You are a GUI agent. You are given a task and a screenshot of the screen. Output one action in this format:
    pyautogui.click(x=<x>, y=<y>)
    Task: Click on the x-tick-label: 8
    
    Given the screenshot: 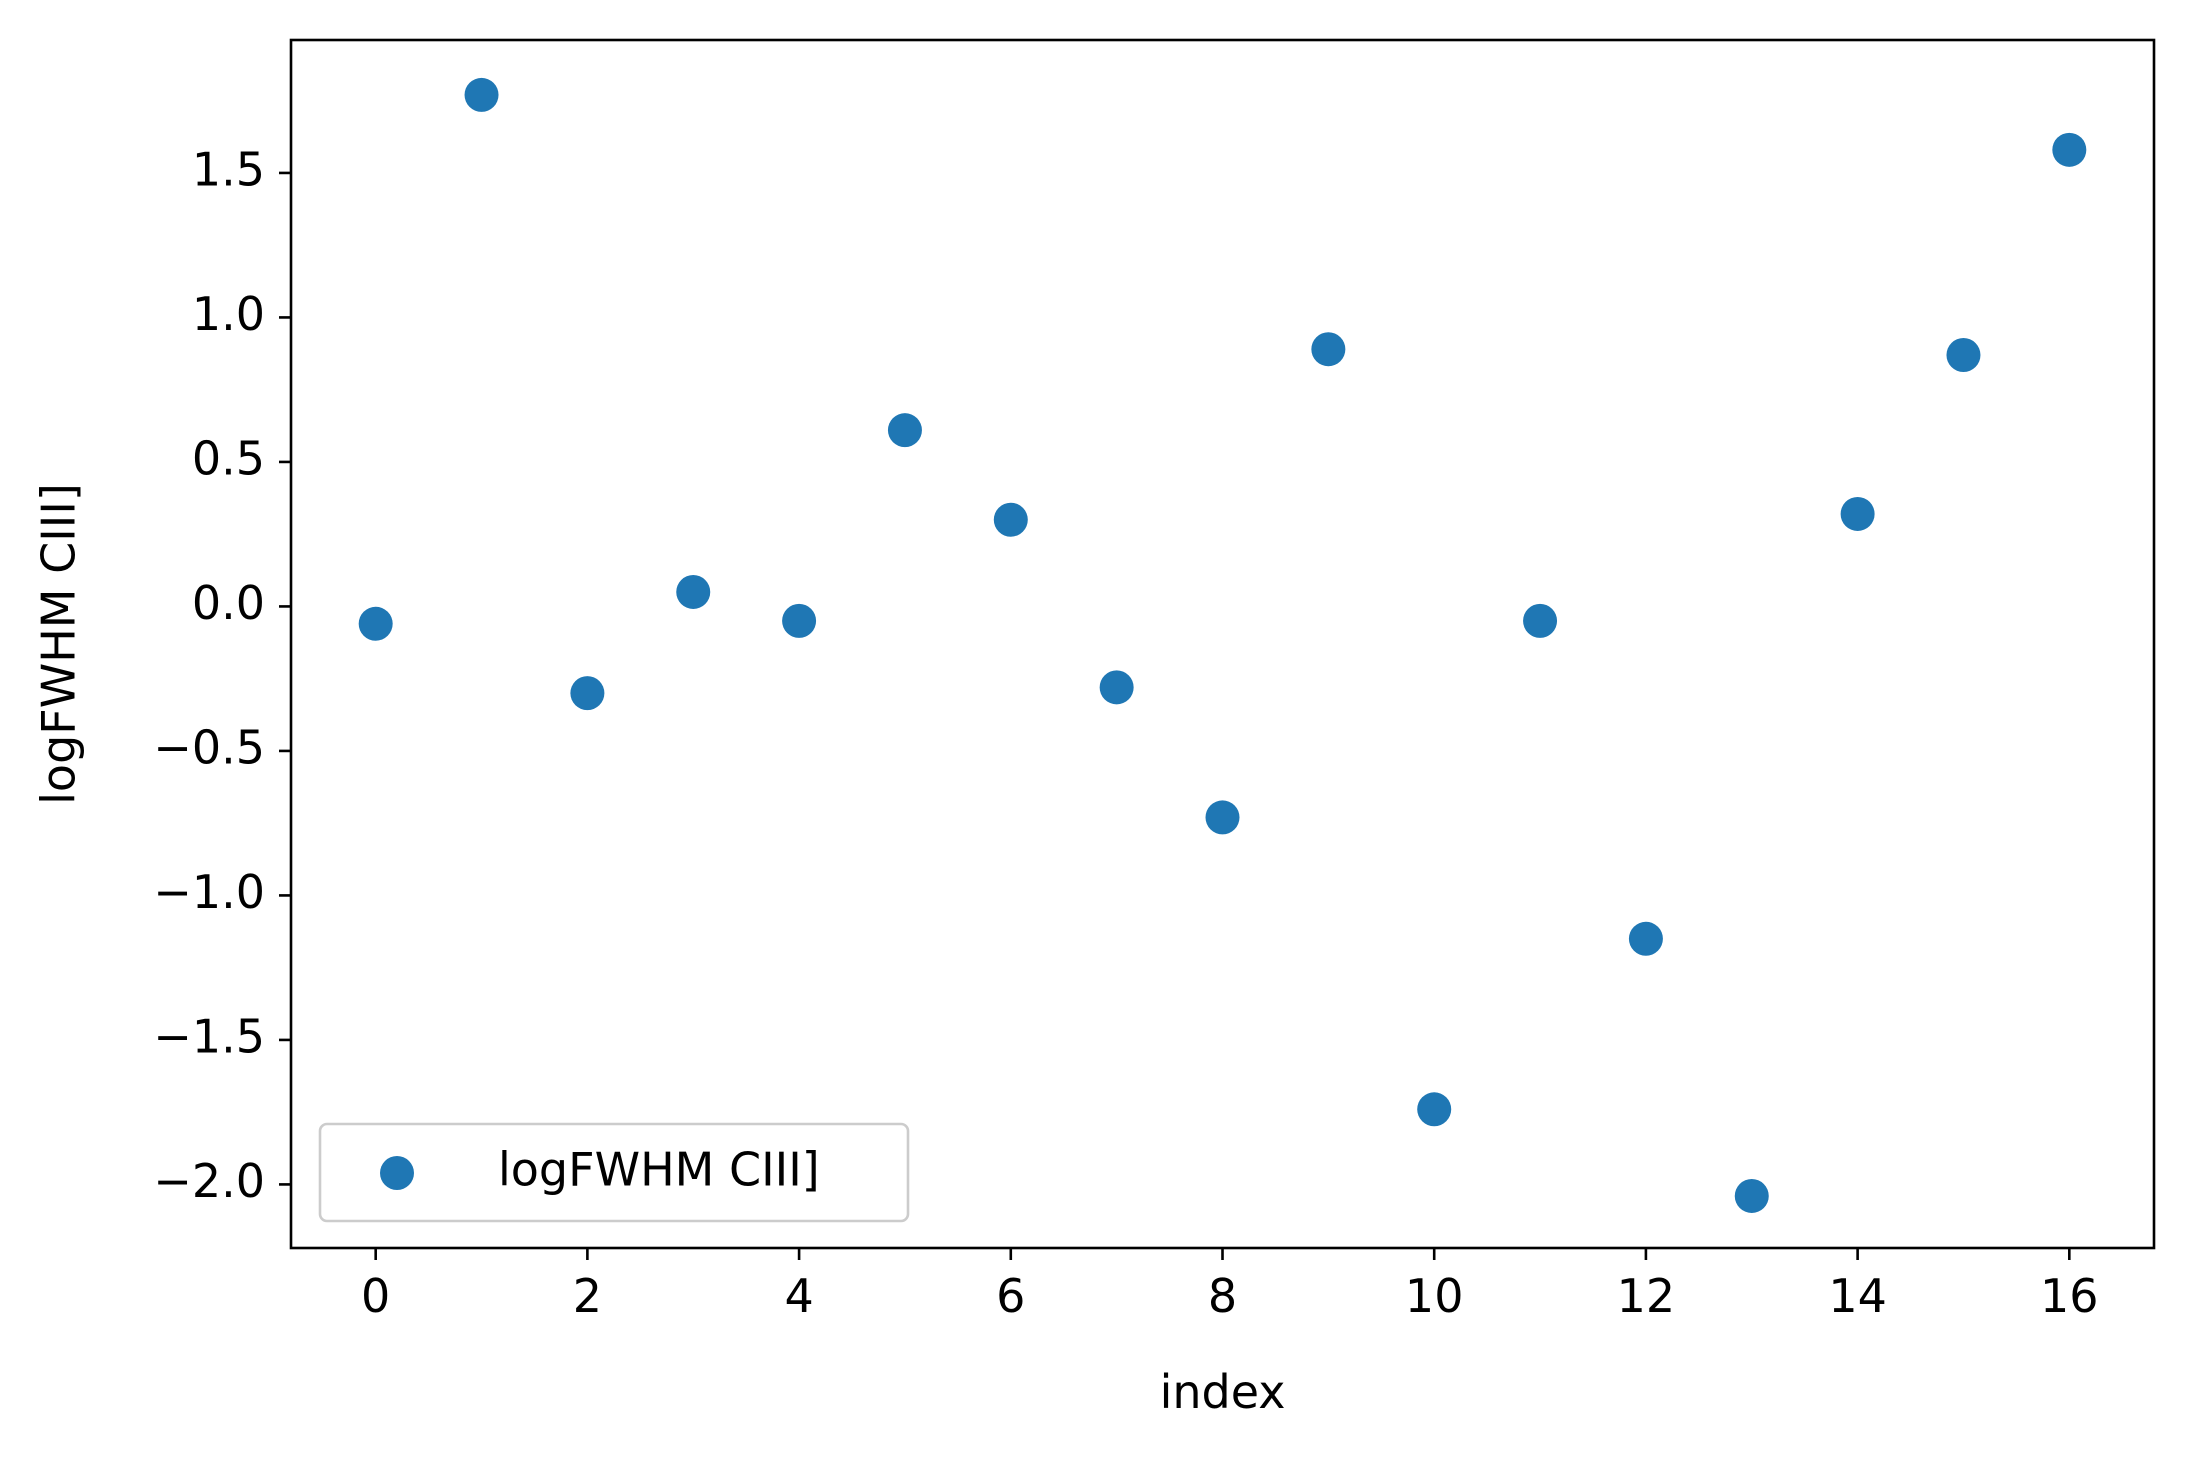 What is the action you would take?
    pyautogui.click(x=1222, y=1296)
    